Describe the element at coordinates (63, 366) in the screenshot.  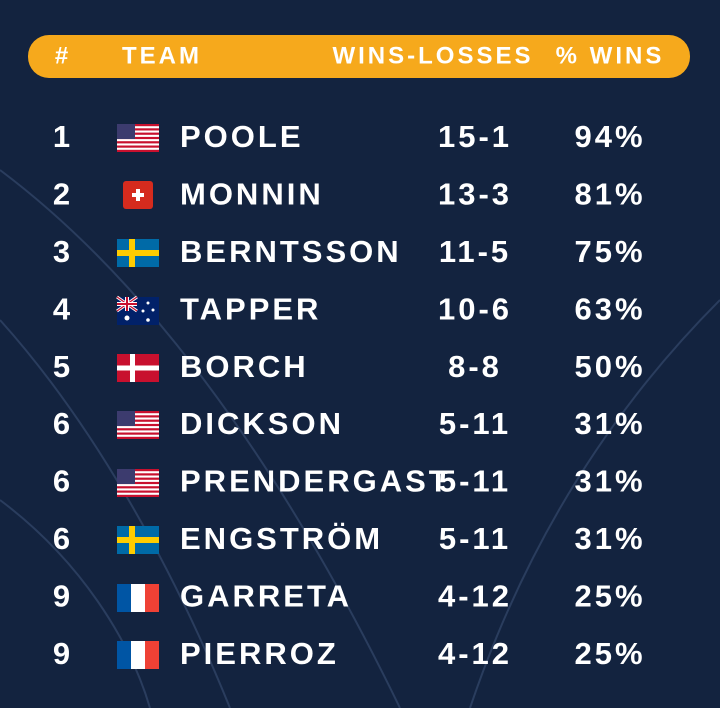
I see `rank: 5` at that location.